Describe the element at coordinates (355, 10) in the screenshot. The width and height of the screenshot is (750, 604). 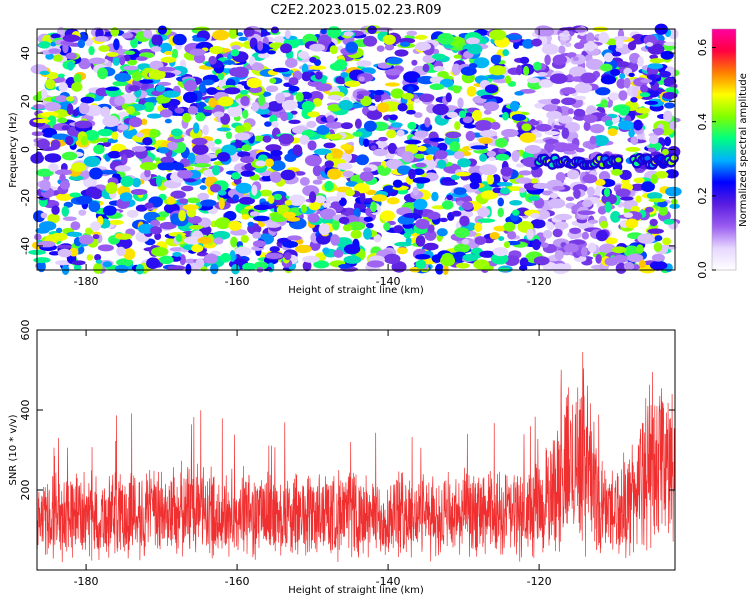
I see `figure-title: C2E2.2023.015.02.23.R09` at that location.